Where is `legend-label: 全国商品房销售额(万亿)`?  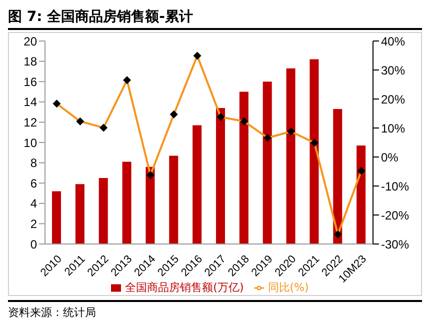
legend-label: 全国商品房销售额(万亿) is located at coordinates (184, 287).